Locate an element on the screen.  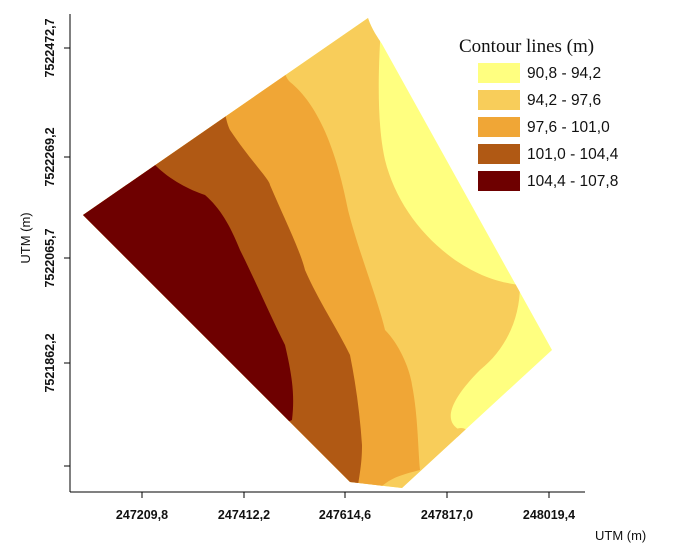
legend-entry: 97,6 - 101,0 is located at coordinates (544, 127).